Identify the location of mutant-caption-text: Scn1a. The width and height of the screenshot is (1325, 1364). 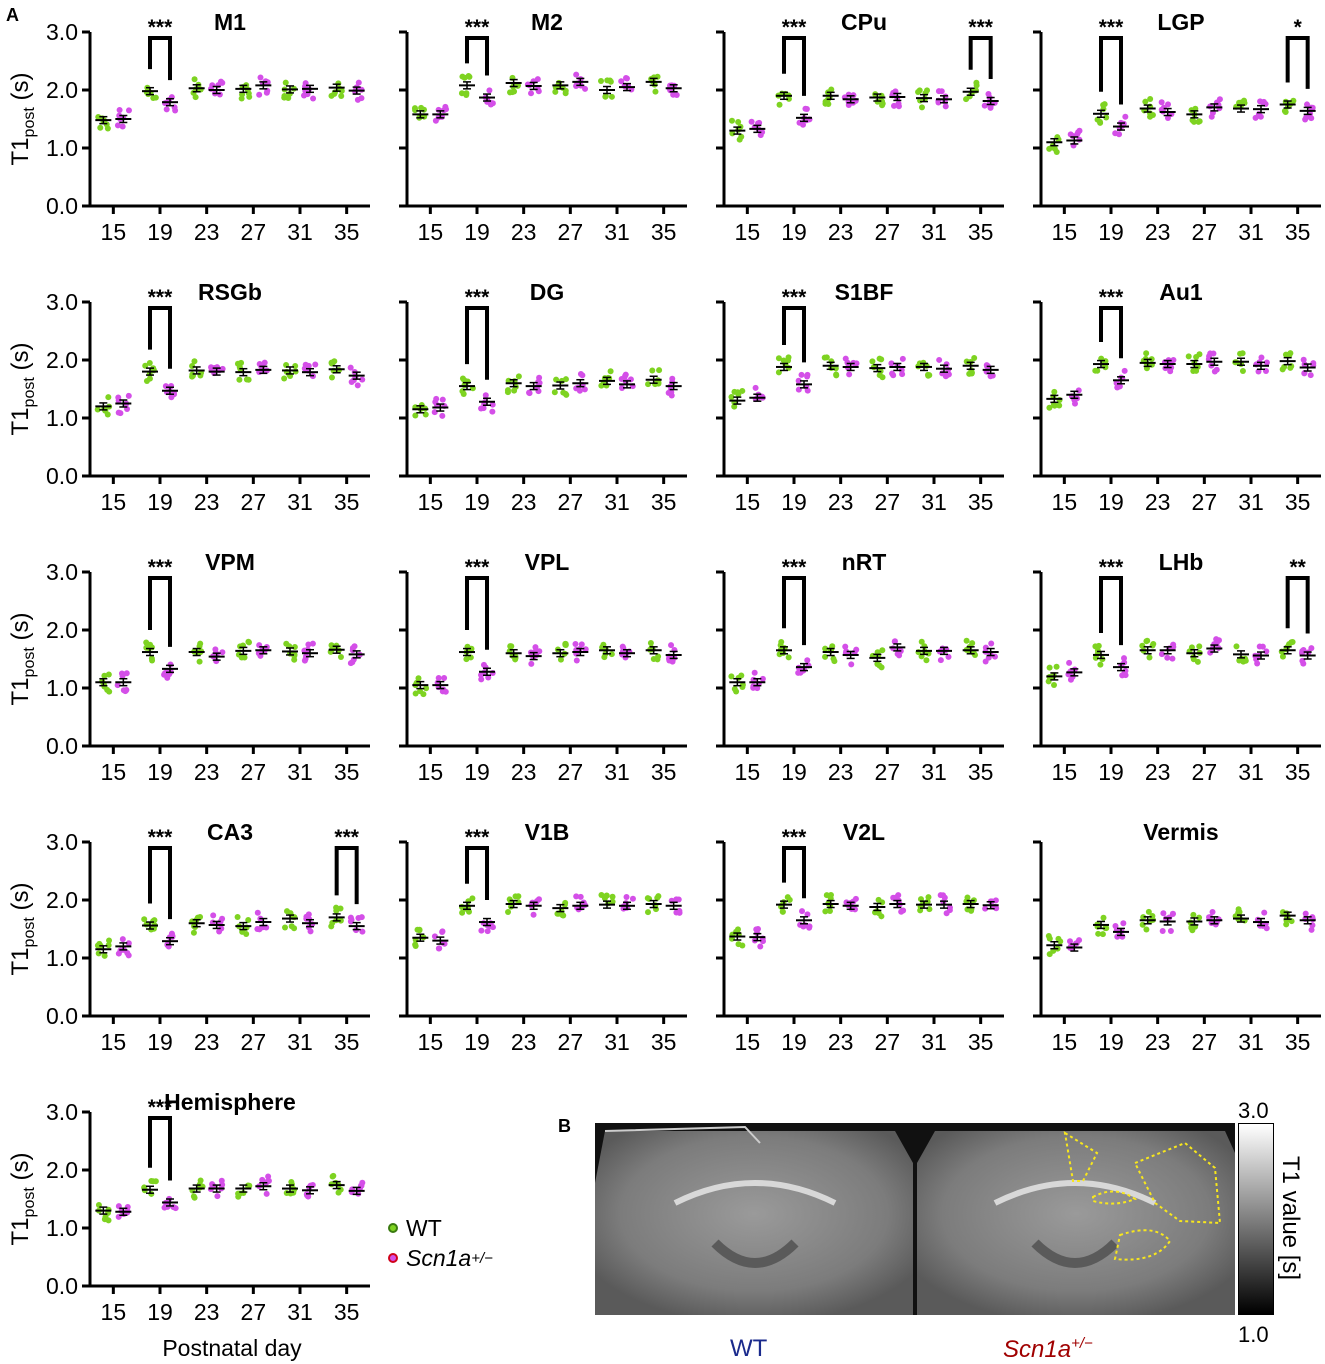
(1037, 1349).